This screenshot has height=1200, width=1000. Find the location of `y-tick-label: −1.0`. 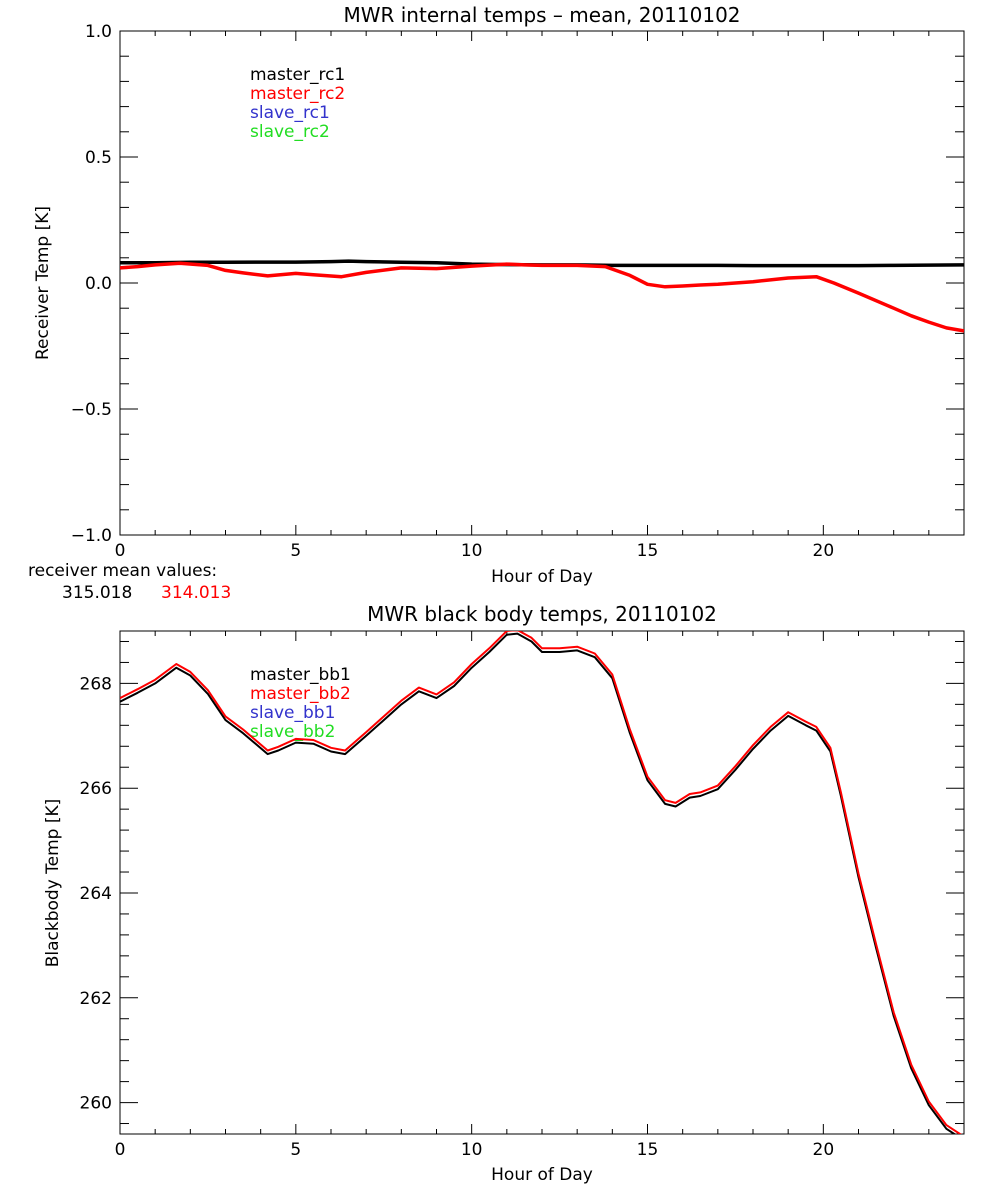

y-tick-label: −1.0 is located at coordinates (91, 536).